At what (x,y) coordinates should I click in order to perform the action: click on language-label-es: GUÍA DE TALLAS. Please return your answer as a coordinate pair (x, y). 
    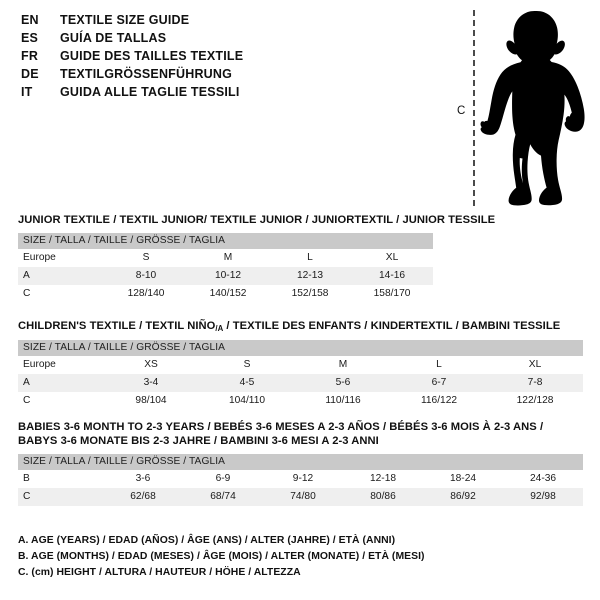
    Looking at the image, I should click on (113, 38).